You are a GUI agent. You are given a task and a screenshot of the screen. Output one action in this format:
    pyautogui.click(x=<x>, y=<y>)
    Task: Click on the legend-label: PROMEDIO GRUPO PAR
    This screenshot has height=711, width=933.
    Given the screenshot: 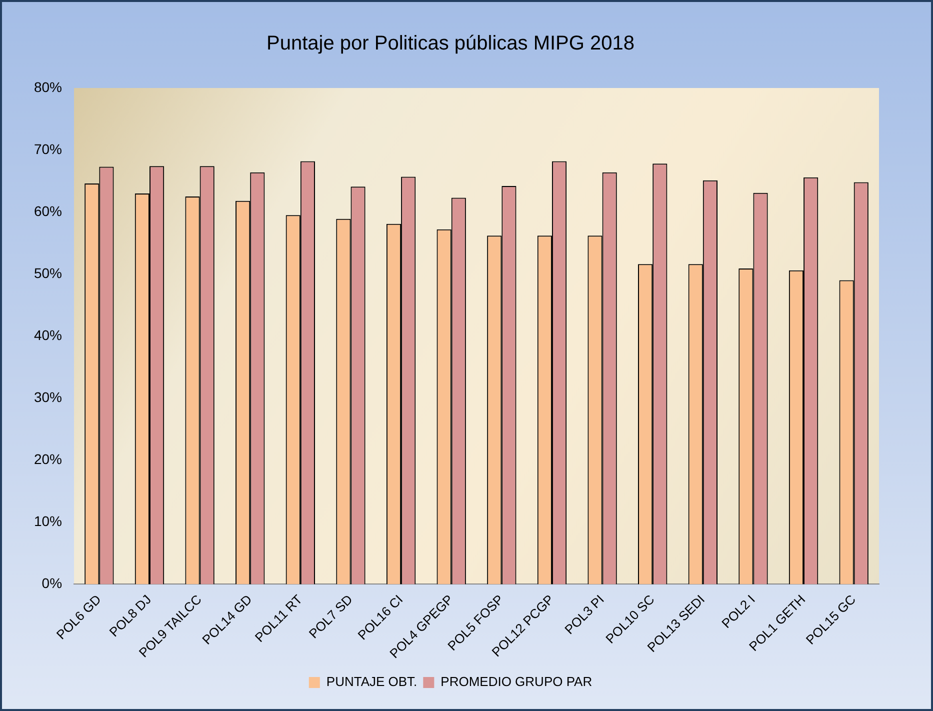 What is the action you would take?
    pyautogui.click(x=516, y=682)
    